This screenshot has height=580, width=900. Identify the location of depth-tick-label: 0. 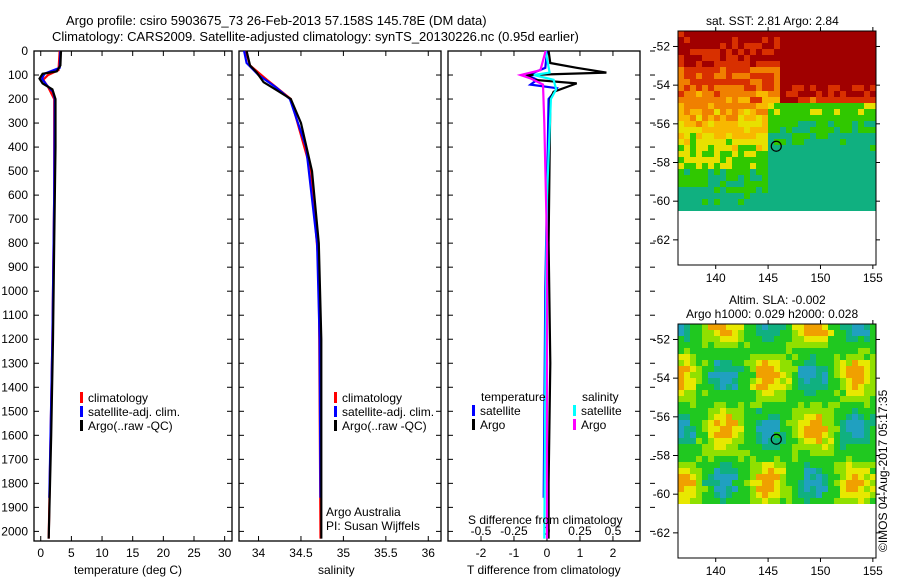
(24, 51).